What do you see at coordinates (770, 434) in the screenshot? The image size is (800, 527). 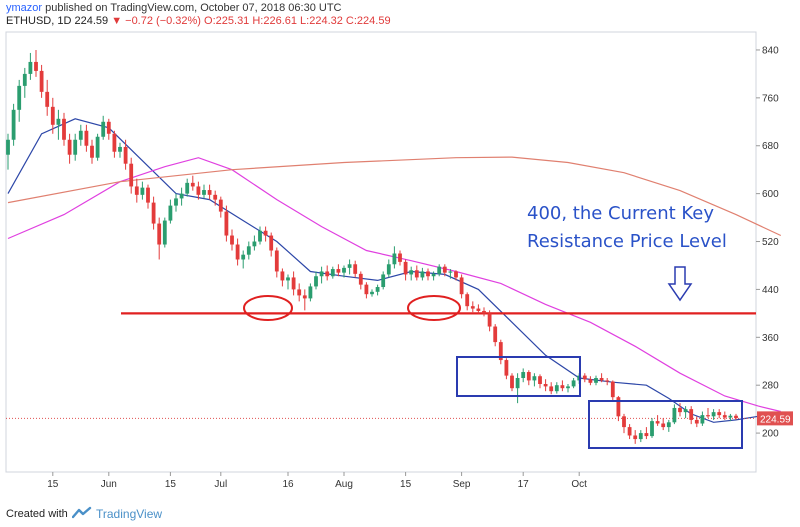 I see `y-tick-label: 200` at bounding box center [770, 434].